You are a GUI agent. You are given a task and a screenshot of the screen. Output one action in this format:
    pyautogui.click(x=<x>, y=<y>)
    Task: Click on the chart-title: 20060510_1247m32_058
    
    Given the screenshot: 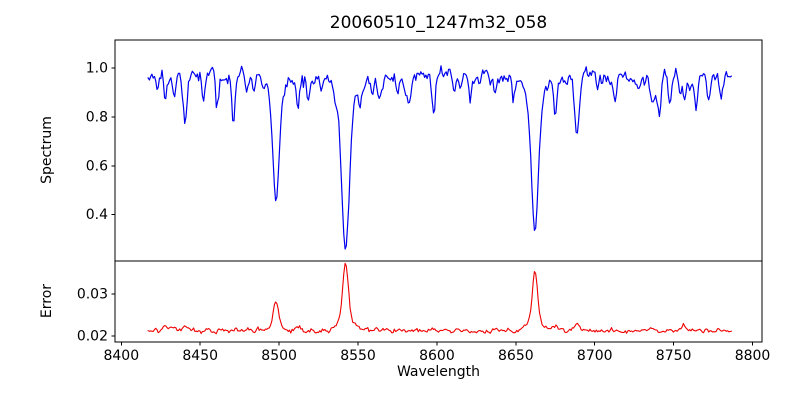 What is the action you would take?
    pyautogui.click(x=438, y=23)
    